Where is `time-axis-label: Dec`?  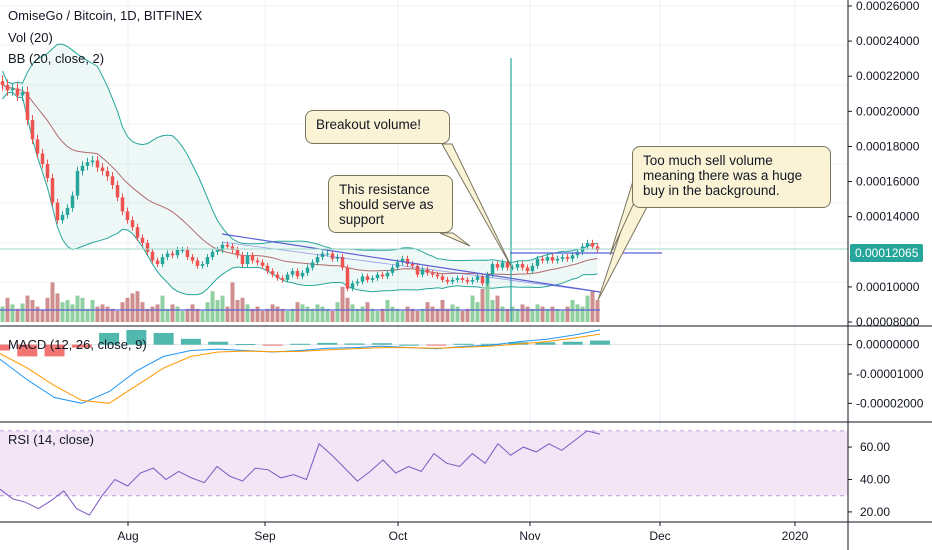 time-axis-label: Dec is located at coordinates (659, 536).